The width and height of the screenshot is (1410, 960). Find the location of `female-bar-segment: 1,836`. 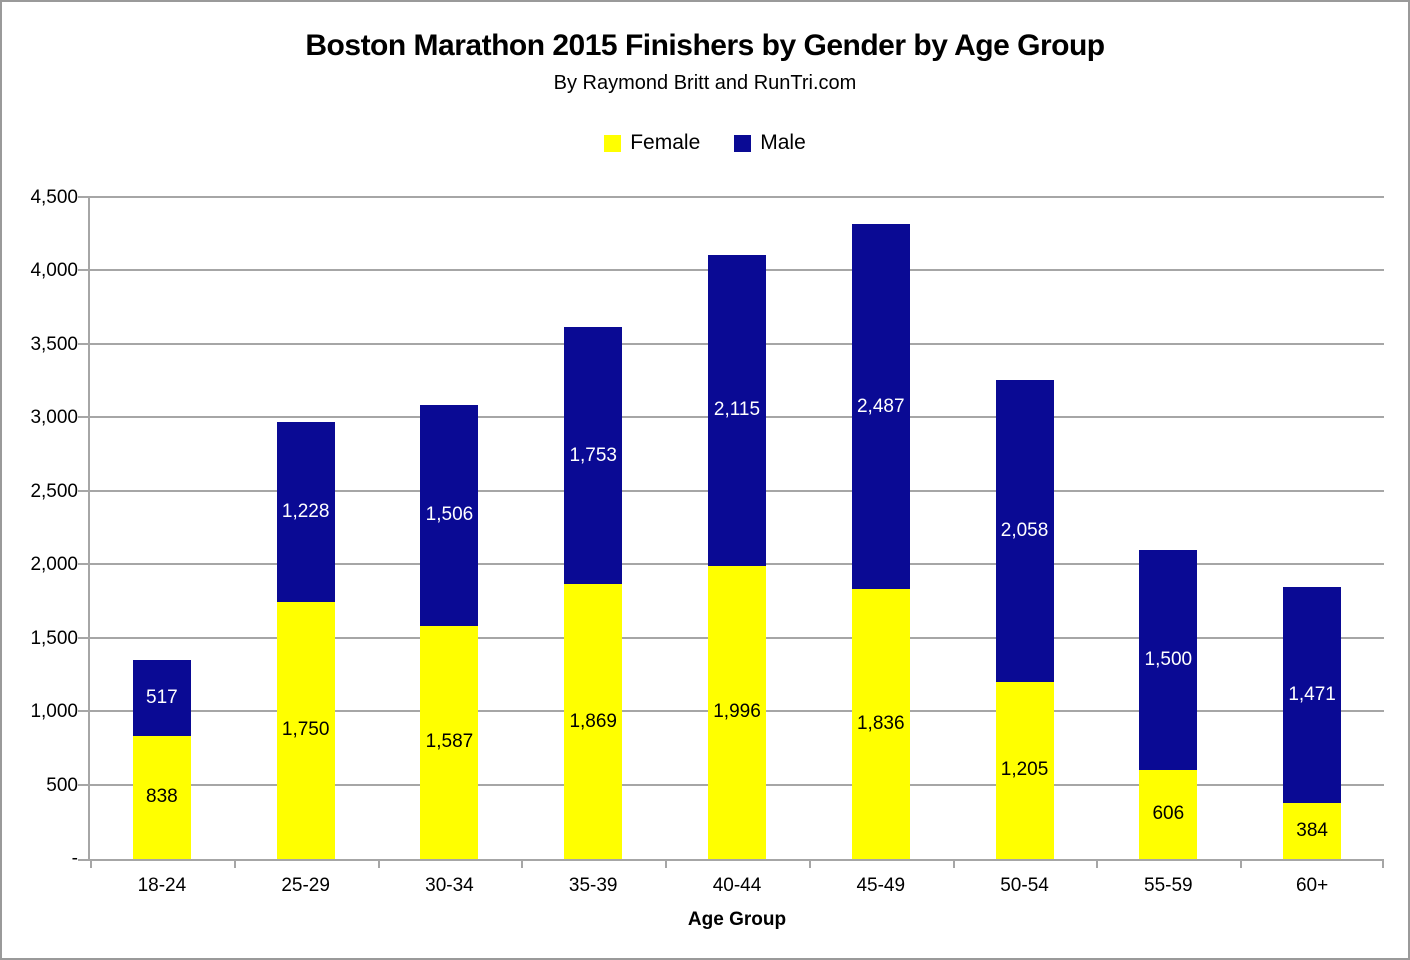

female-bar-segment: 1,836 is located at coordinates (880, 724).